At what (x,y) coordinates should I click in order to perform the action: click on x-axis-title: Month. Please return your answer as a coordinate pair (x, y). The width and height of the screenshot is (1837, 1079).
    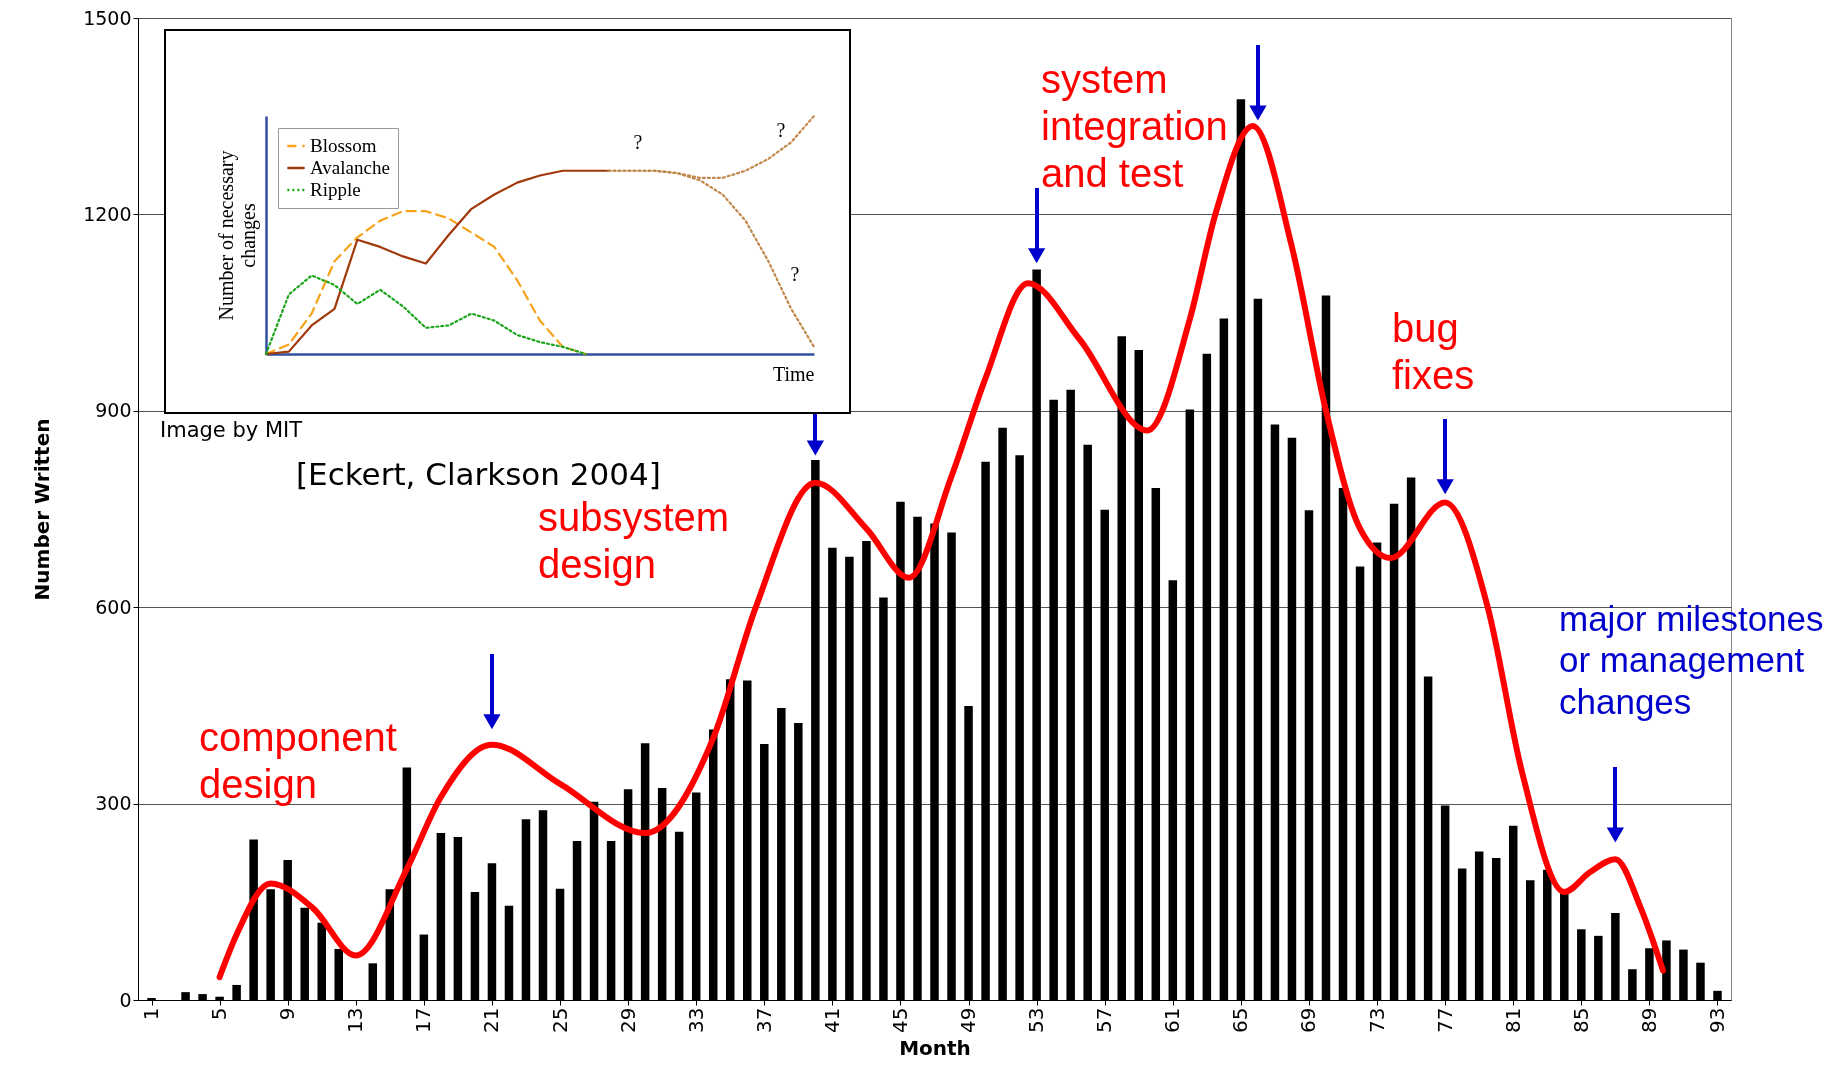
    Looking at the image, I should click on (935, 1047).